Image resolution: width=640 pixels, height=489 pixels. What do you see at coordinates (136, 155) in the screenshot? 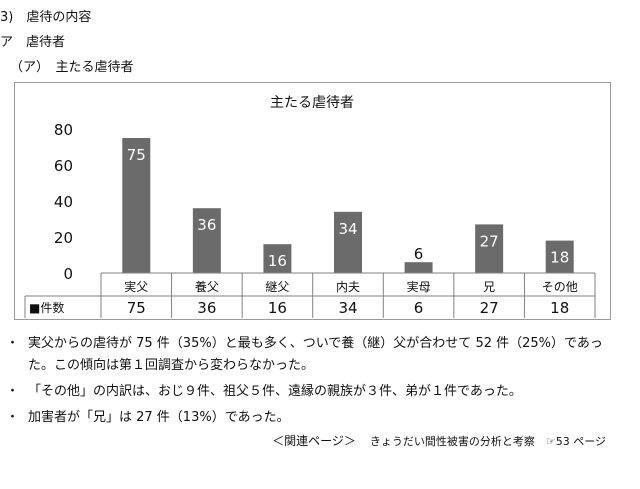
I see `bar-value-label: 75` at bounding box center [136, 155].